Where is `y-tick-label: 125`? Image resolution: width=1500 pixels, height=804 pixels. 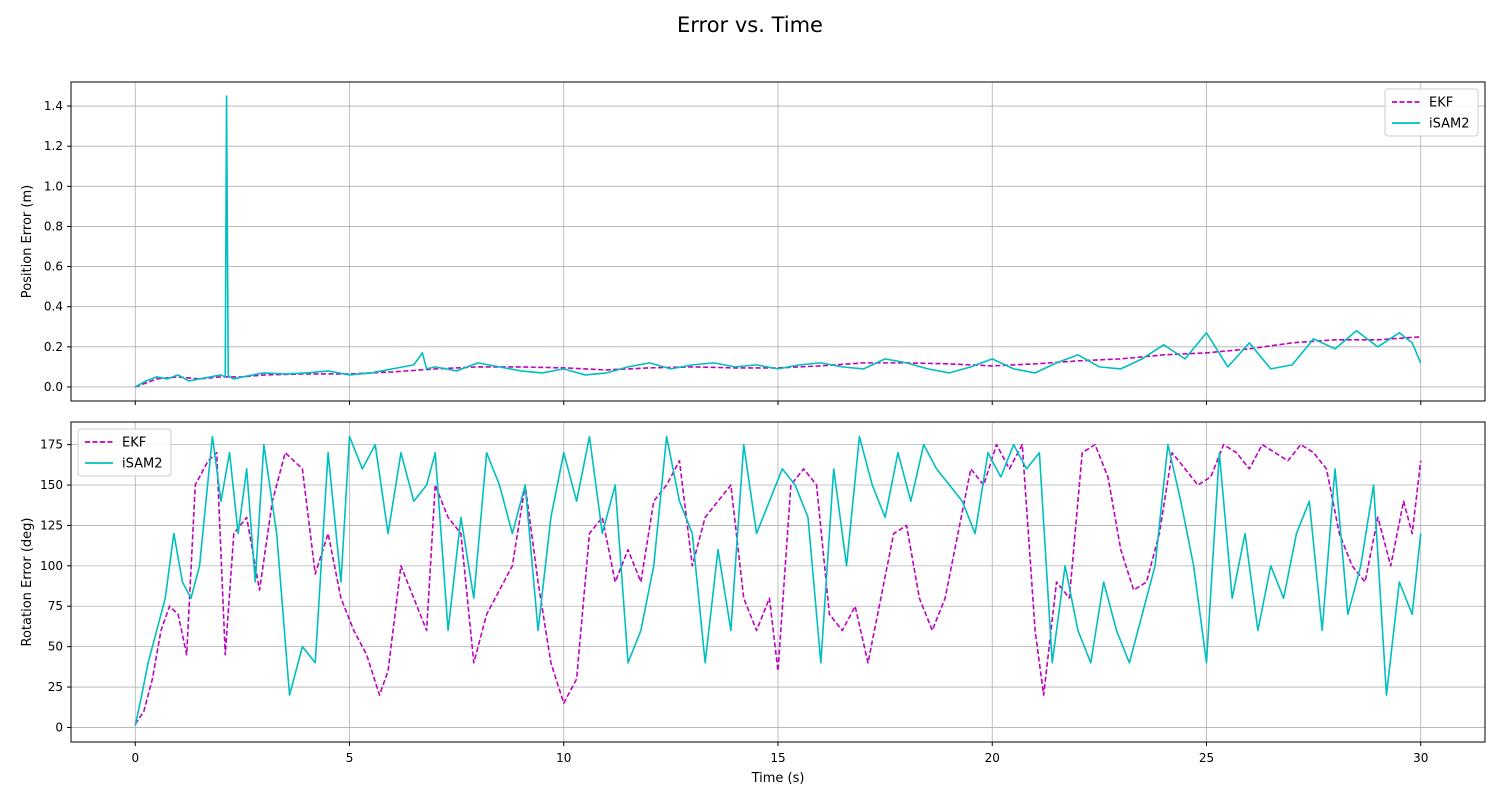
y-tick-label: 125 is located at coordinates (51, 525).